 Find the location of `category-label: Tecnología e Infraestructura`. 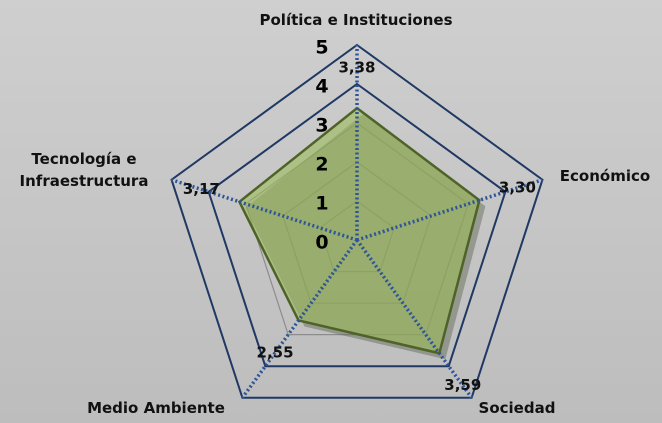

category-label: Tecnología e Infraestructura is located at coordinates (84, 170).